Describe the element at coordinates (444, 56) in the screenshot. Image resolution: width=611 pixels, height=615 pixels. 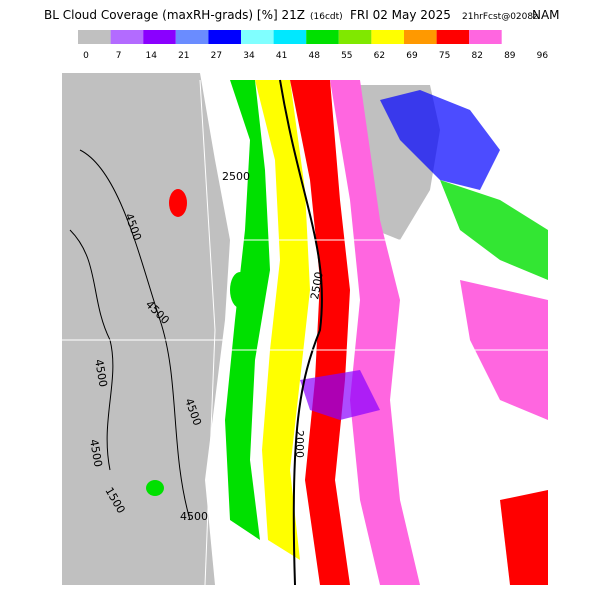
I see `legend-tick-label: 75` at that location.